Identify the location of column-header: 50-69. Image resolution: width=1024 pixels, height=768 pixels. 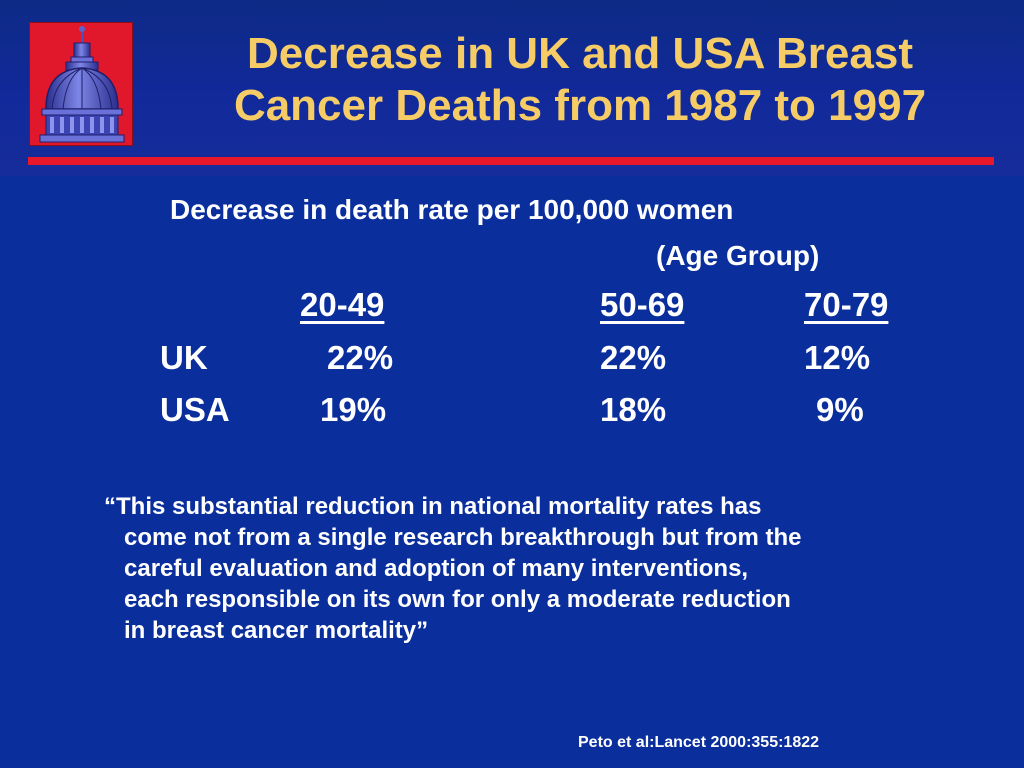
(642, 304).